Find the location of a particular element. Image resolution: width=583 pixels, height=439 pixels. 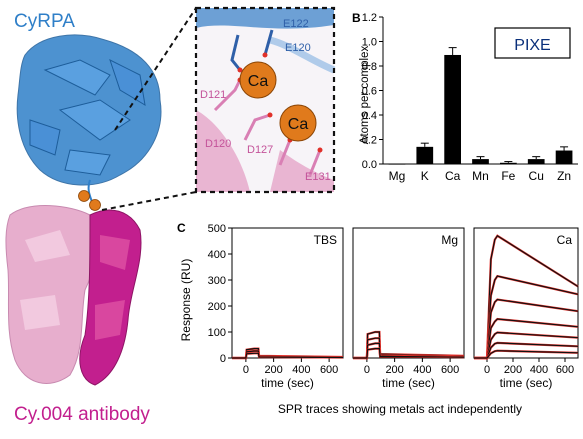

residue-label: D120 is located at coordinates (218, 144).